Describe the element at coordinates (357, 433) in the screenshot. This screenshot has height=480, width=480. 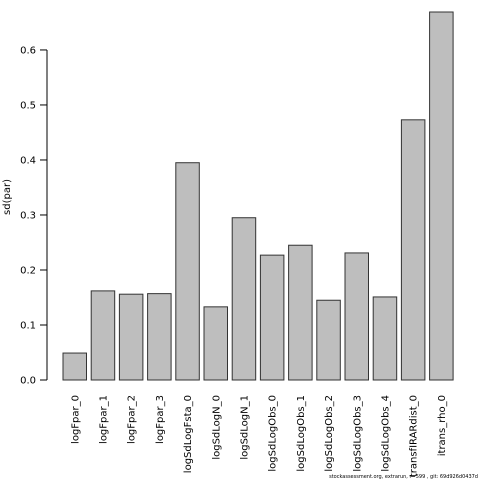
I see `x-tick-label: logSdLogObs_3` at that location.